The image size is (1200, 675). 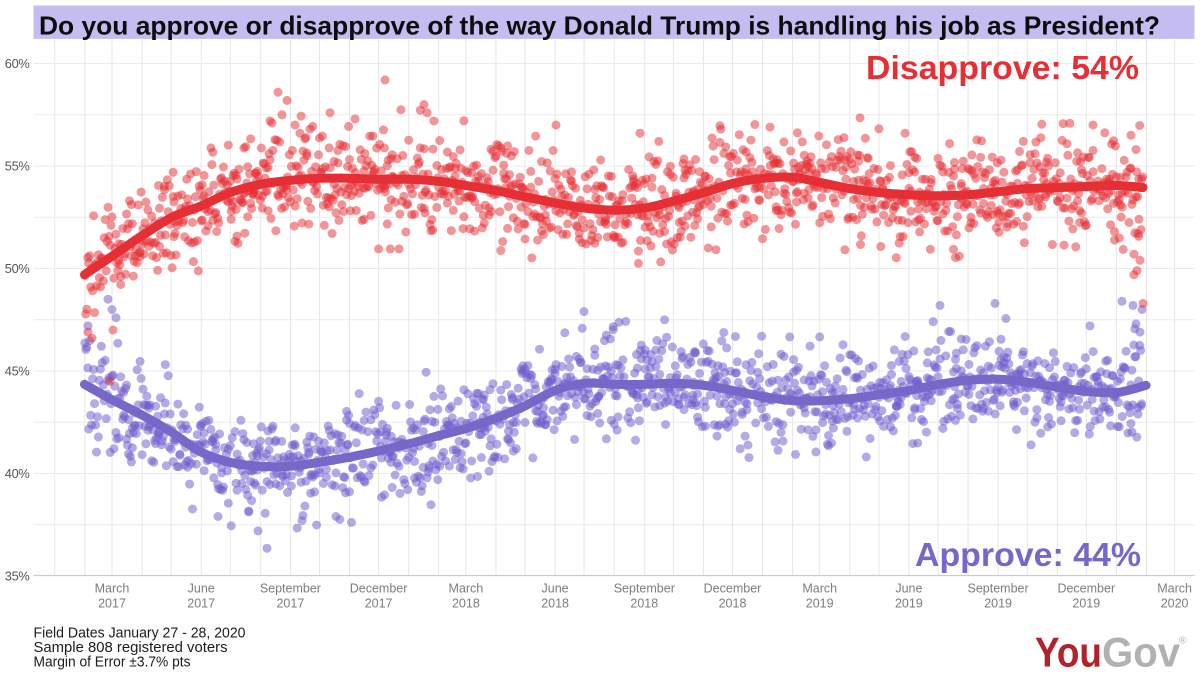 What do you see at coordinates (17, 576) in the screenshot?
I see `svg-text: 35%` at bounding box center [17, 576].